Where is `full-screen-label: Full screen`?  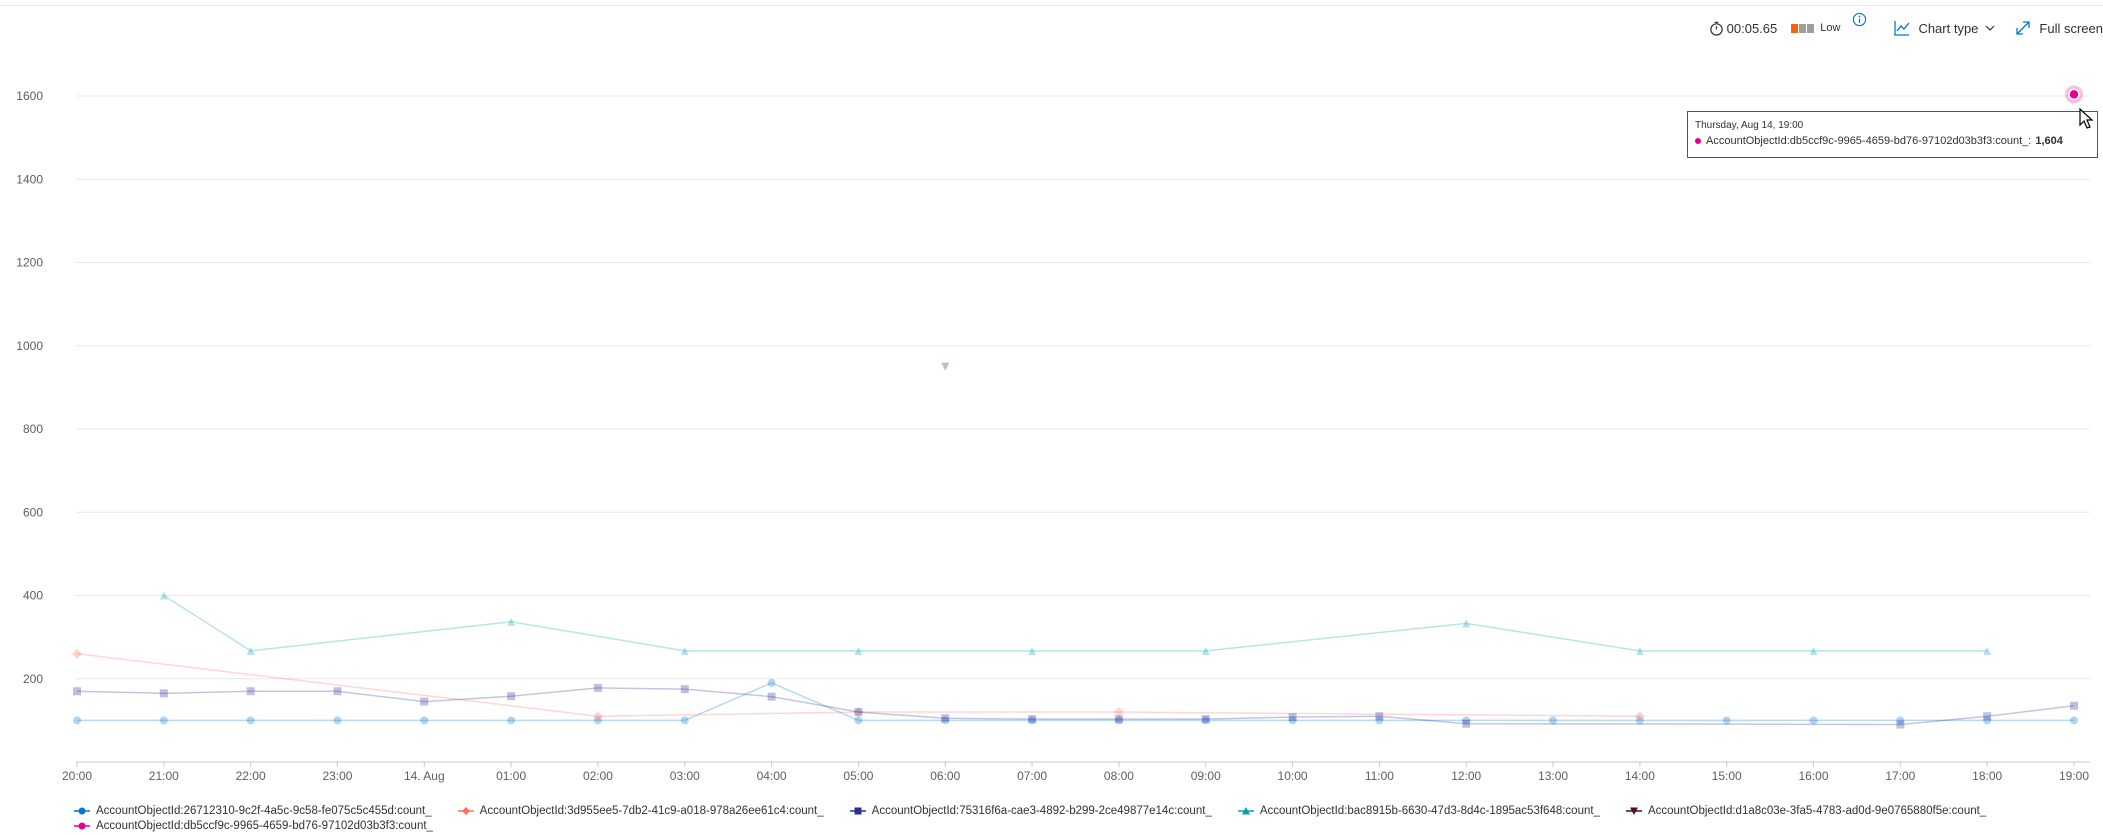
full-screen-label: Full screen is located at coordinates (2071, 28).